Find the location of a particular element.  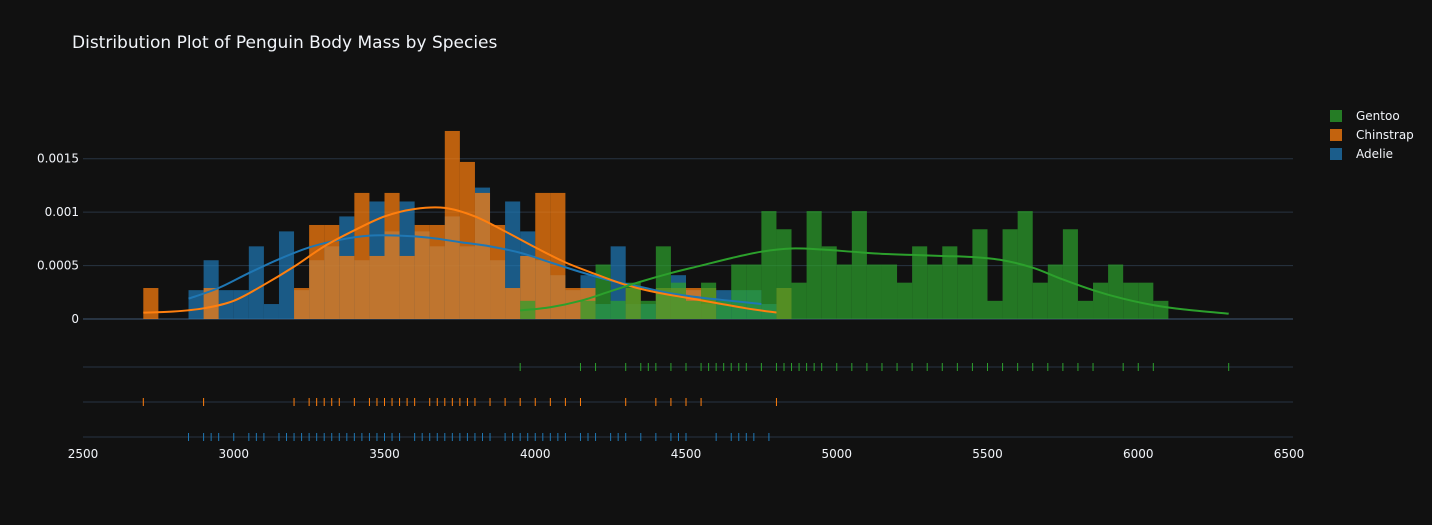

x-tick-label: 5000 is located at coordinates (836, 454).